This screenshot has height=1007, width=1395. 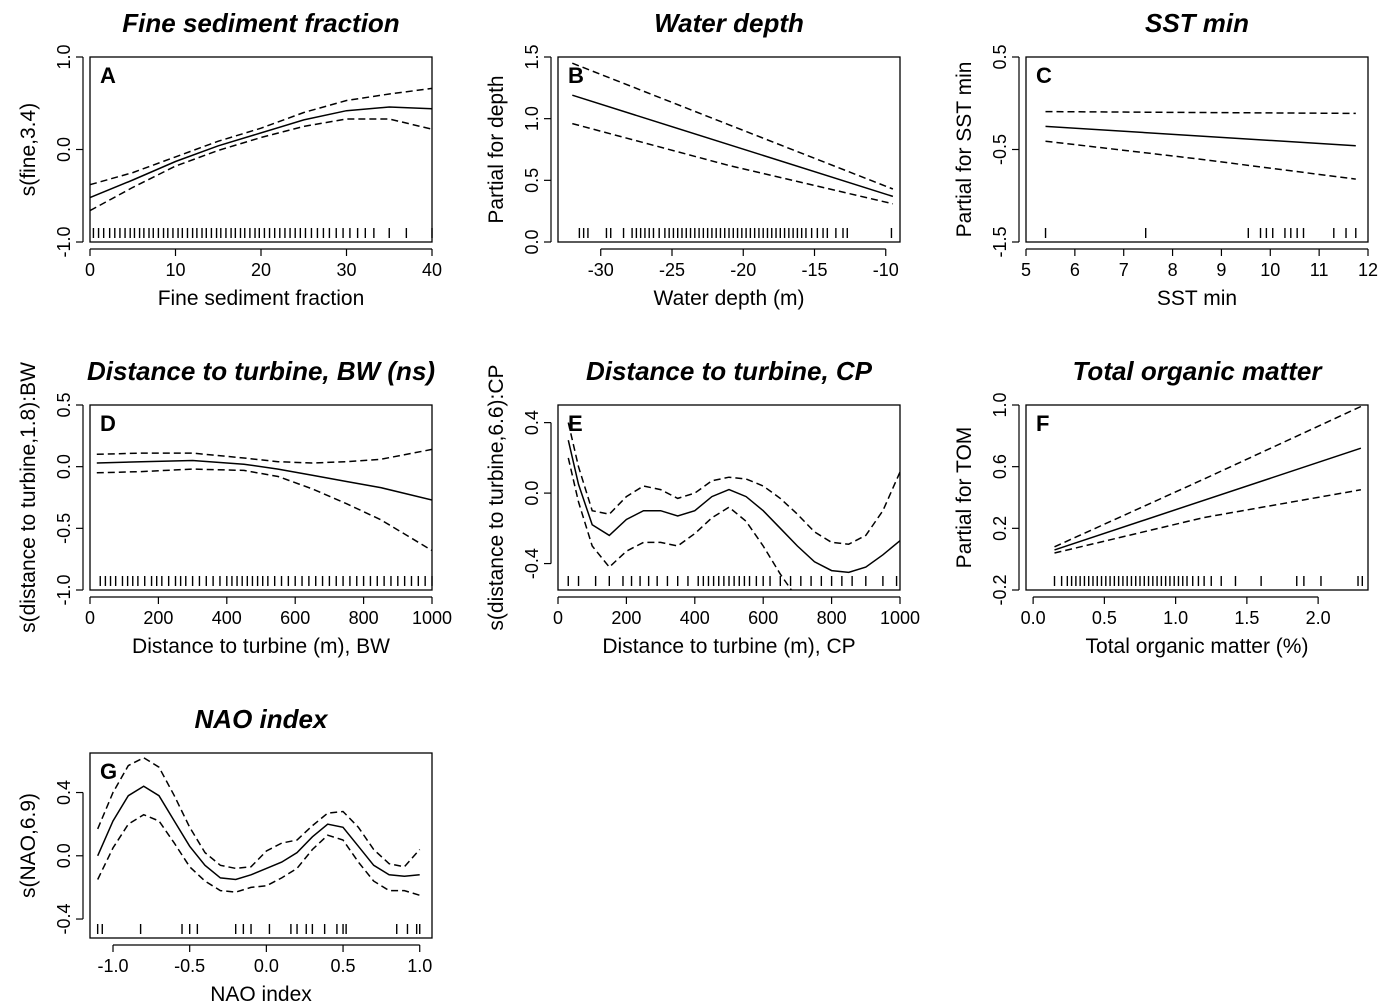 I want to click on panel-title: SST min, so click(x=1197, y=23).